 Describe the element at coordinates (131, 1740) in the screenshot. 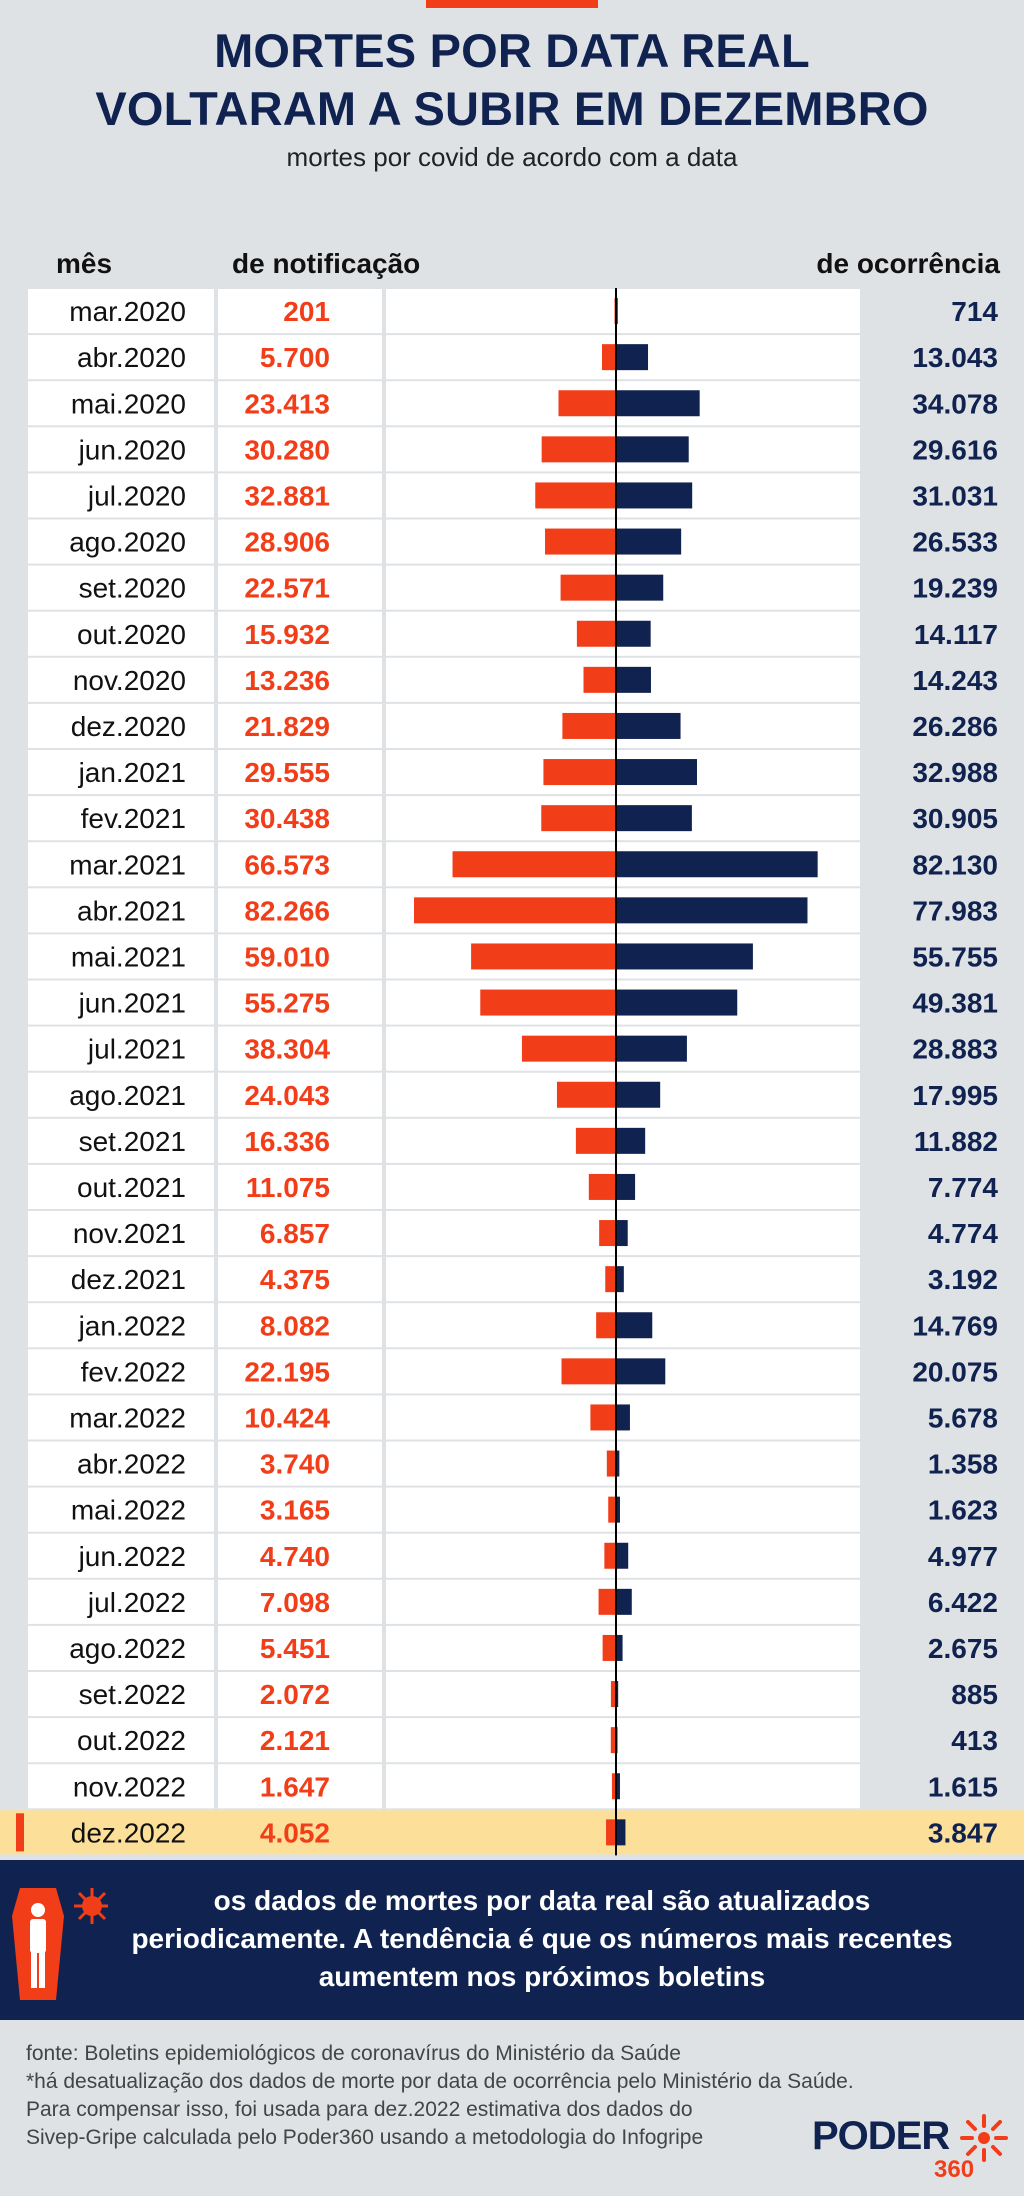

I see `month-label: out.2022` at that location.